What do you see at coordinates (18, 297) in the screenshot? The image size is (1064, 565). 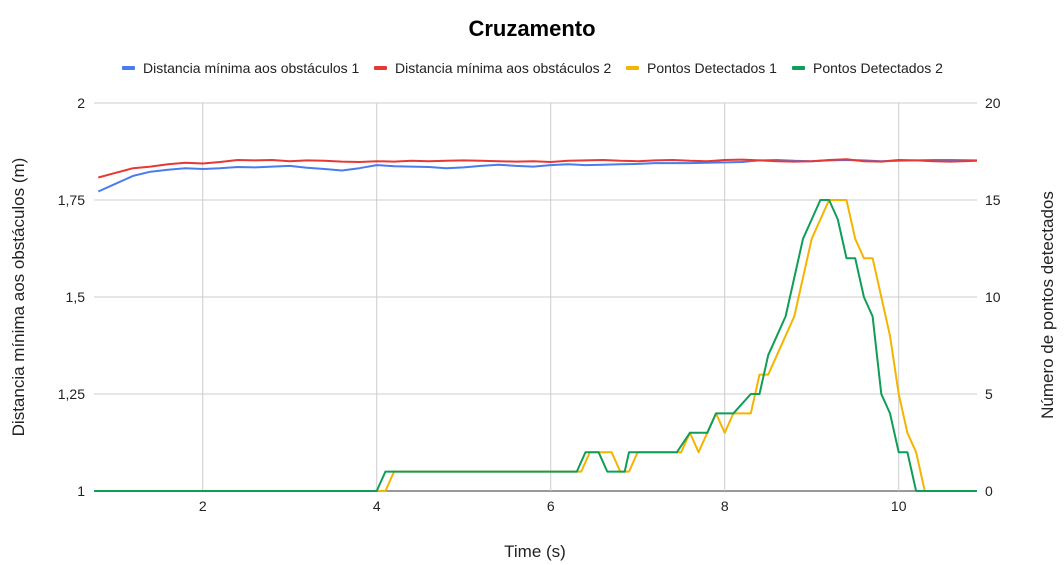 I see `y-axis-left-title: Distancia mínima aos obstáculos (m)` at bounding box center [18, 297].